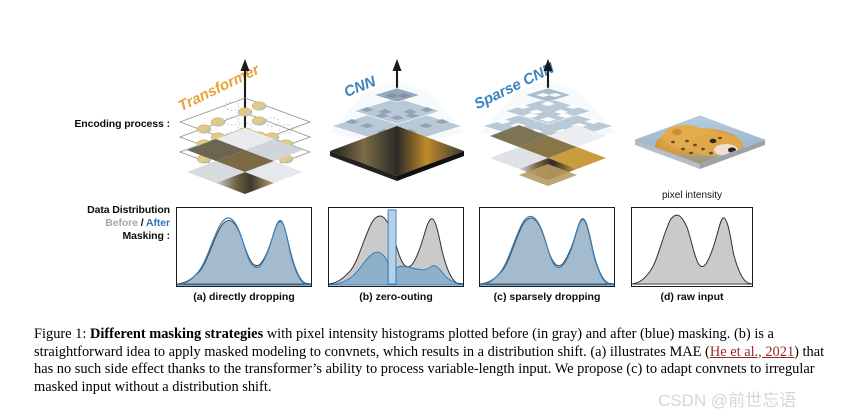 This screenshot has width=868, height=417. I want to click on data-distribution-line2: Before / After, so click(107, 223).